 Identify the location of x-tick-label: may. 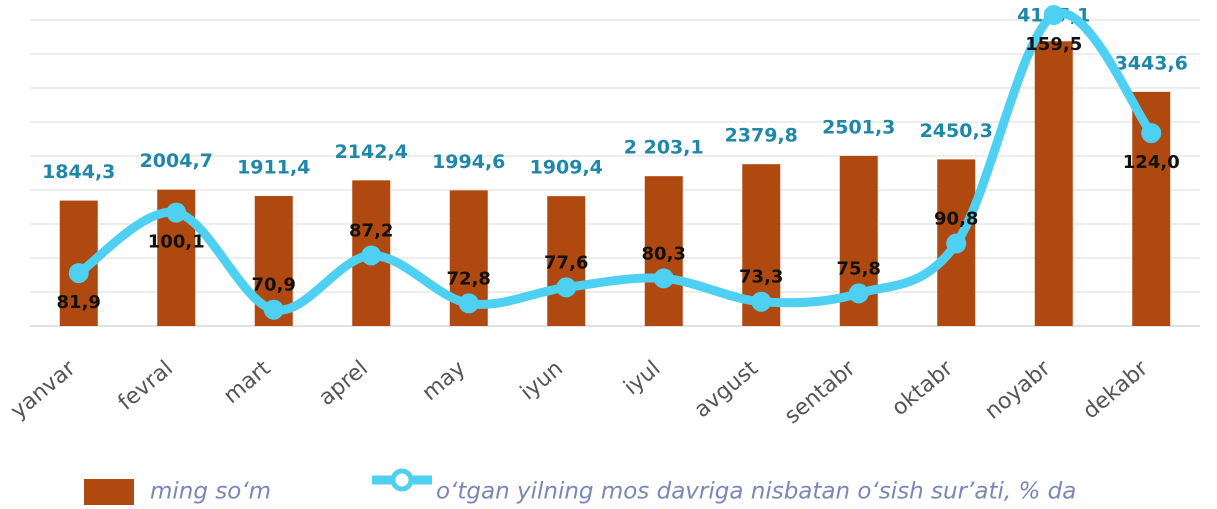
(444, 381).